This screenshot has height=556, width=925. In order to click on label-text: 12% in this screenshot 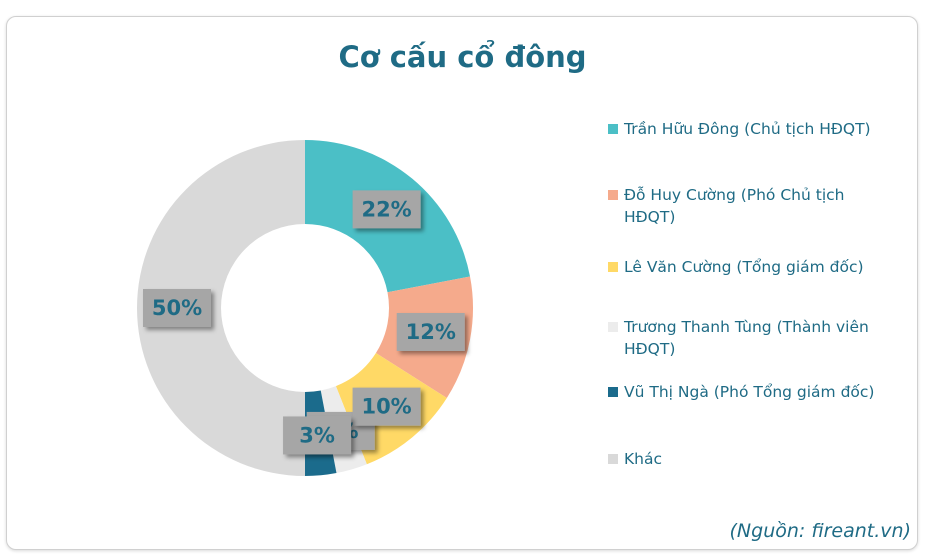, I will do `click(431, 332)`.